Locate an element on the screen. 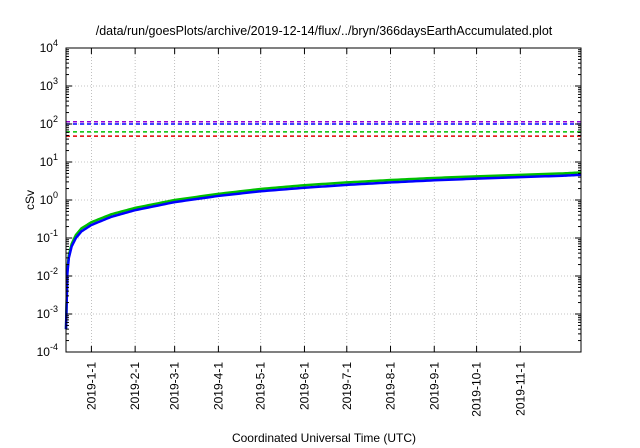 Image resolution: width=640 pixels, height=448 pixels. y-tick-label: 10⁴ is located at coordinates (49, 46).